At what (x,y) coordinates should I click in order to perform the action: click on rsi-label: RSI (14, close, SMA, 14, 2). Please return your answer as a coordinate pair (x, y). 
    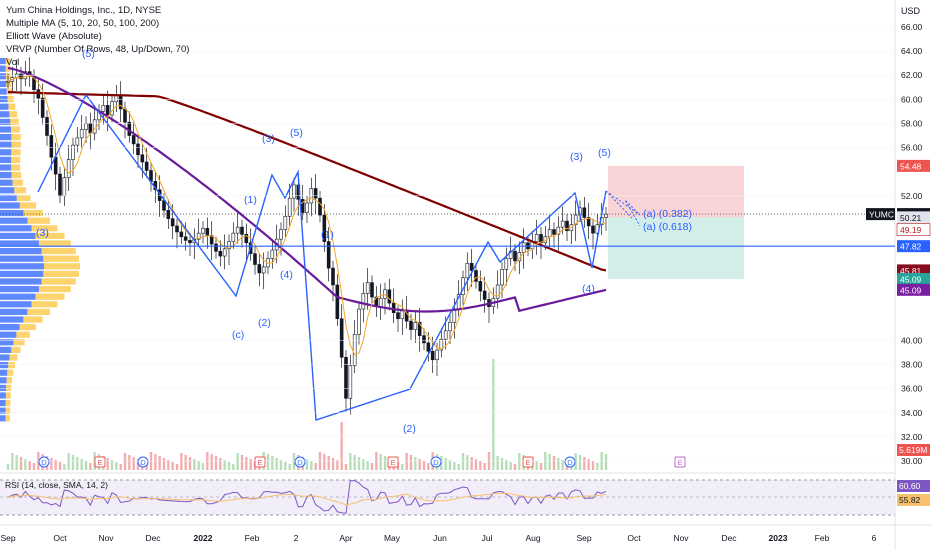
    Looking at the image, I should click on (56, 485).